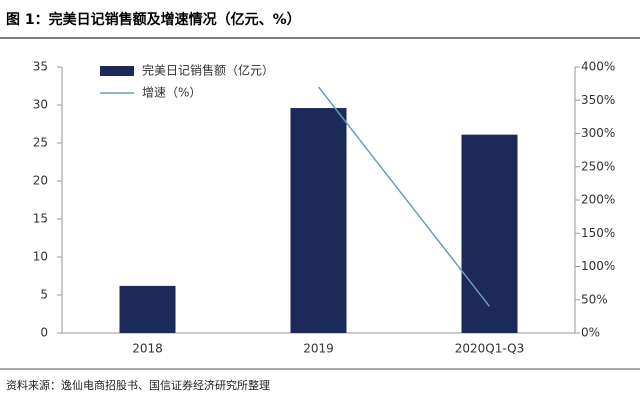 The image size is (640, 403). Describe the element at coordinates (40, 105) in the screenshot. I see `y-tick-label: 30` at that location.